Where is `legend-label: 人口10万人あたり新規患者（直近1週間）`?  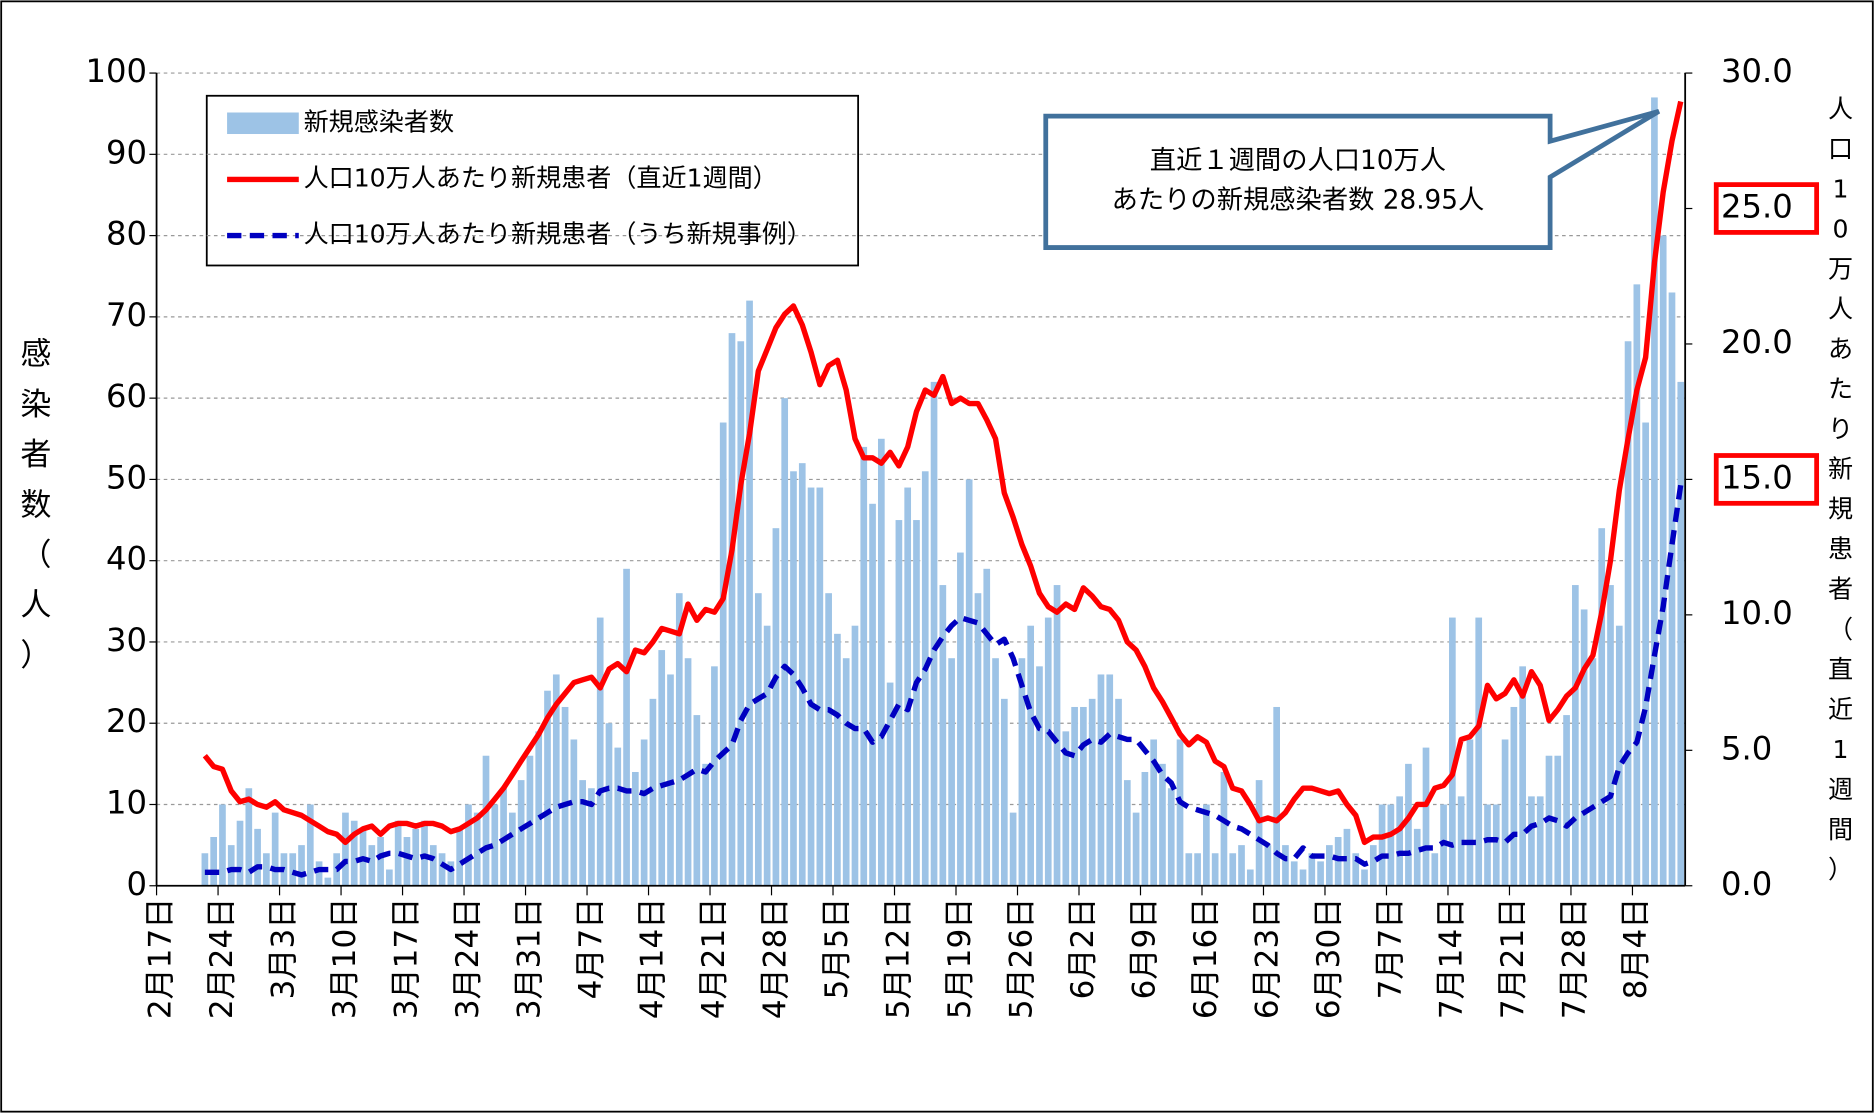
legend-label: 人口10万人あたり新規患者（直近1週間） is located at coordinates (541, 177).